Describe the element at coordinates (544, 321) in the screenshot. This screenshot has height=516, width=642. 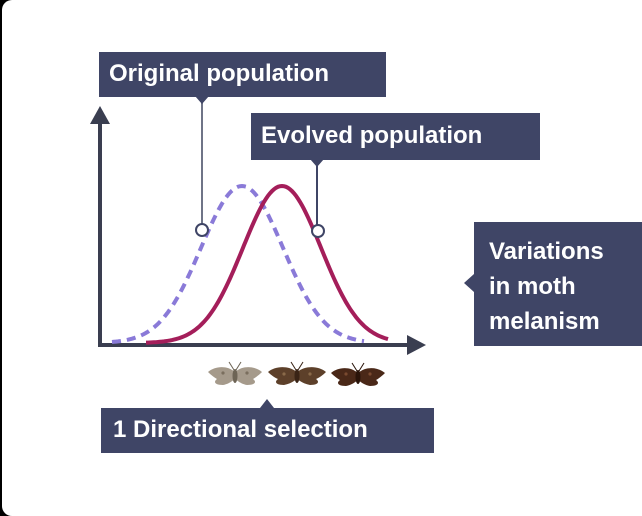
I see `variations-label-line-3: melanism` at that location.